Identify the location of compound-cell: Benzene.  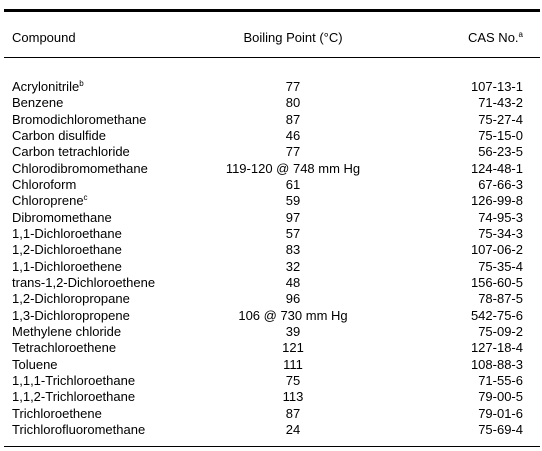
(37, 103).